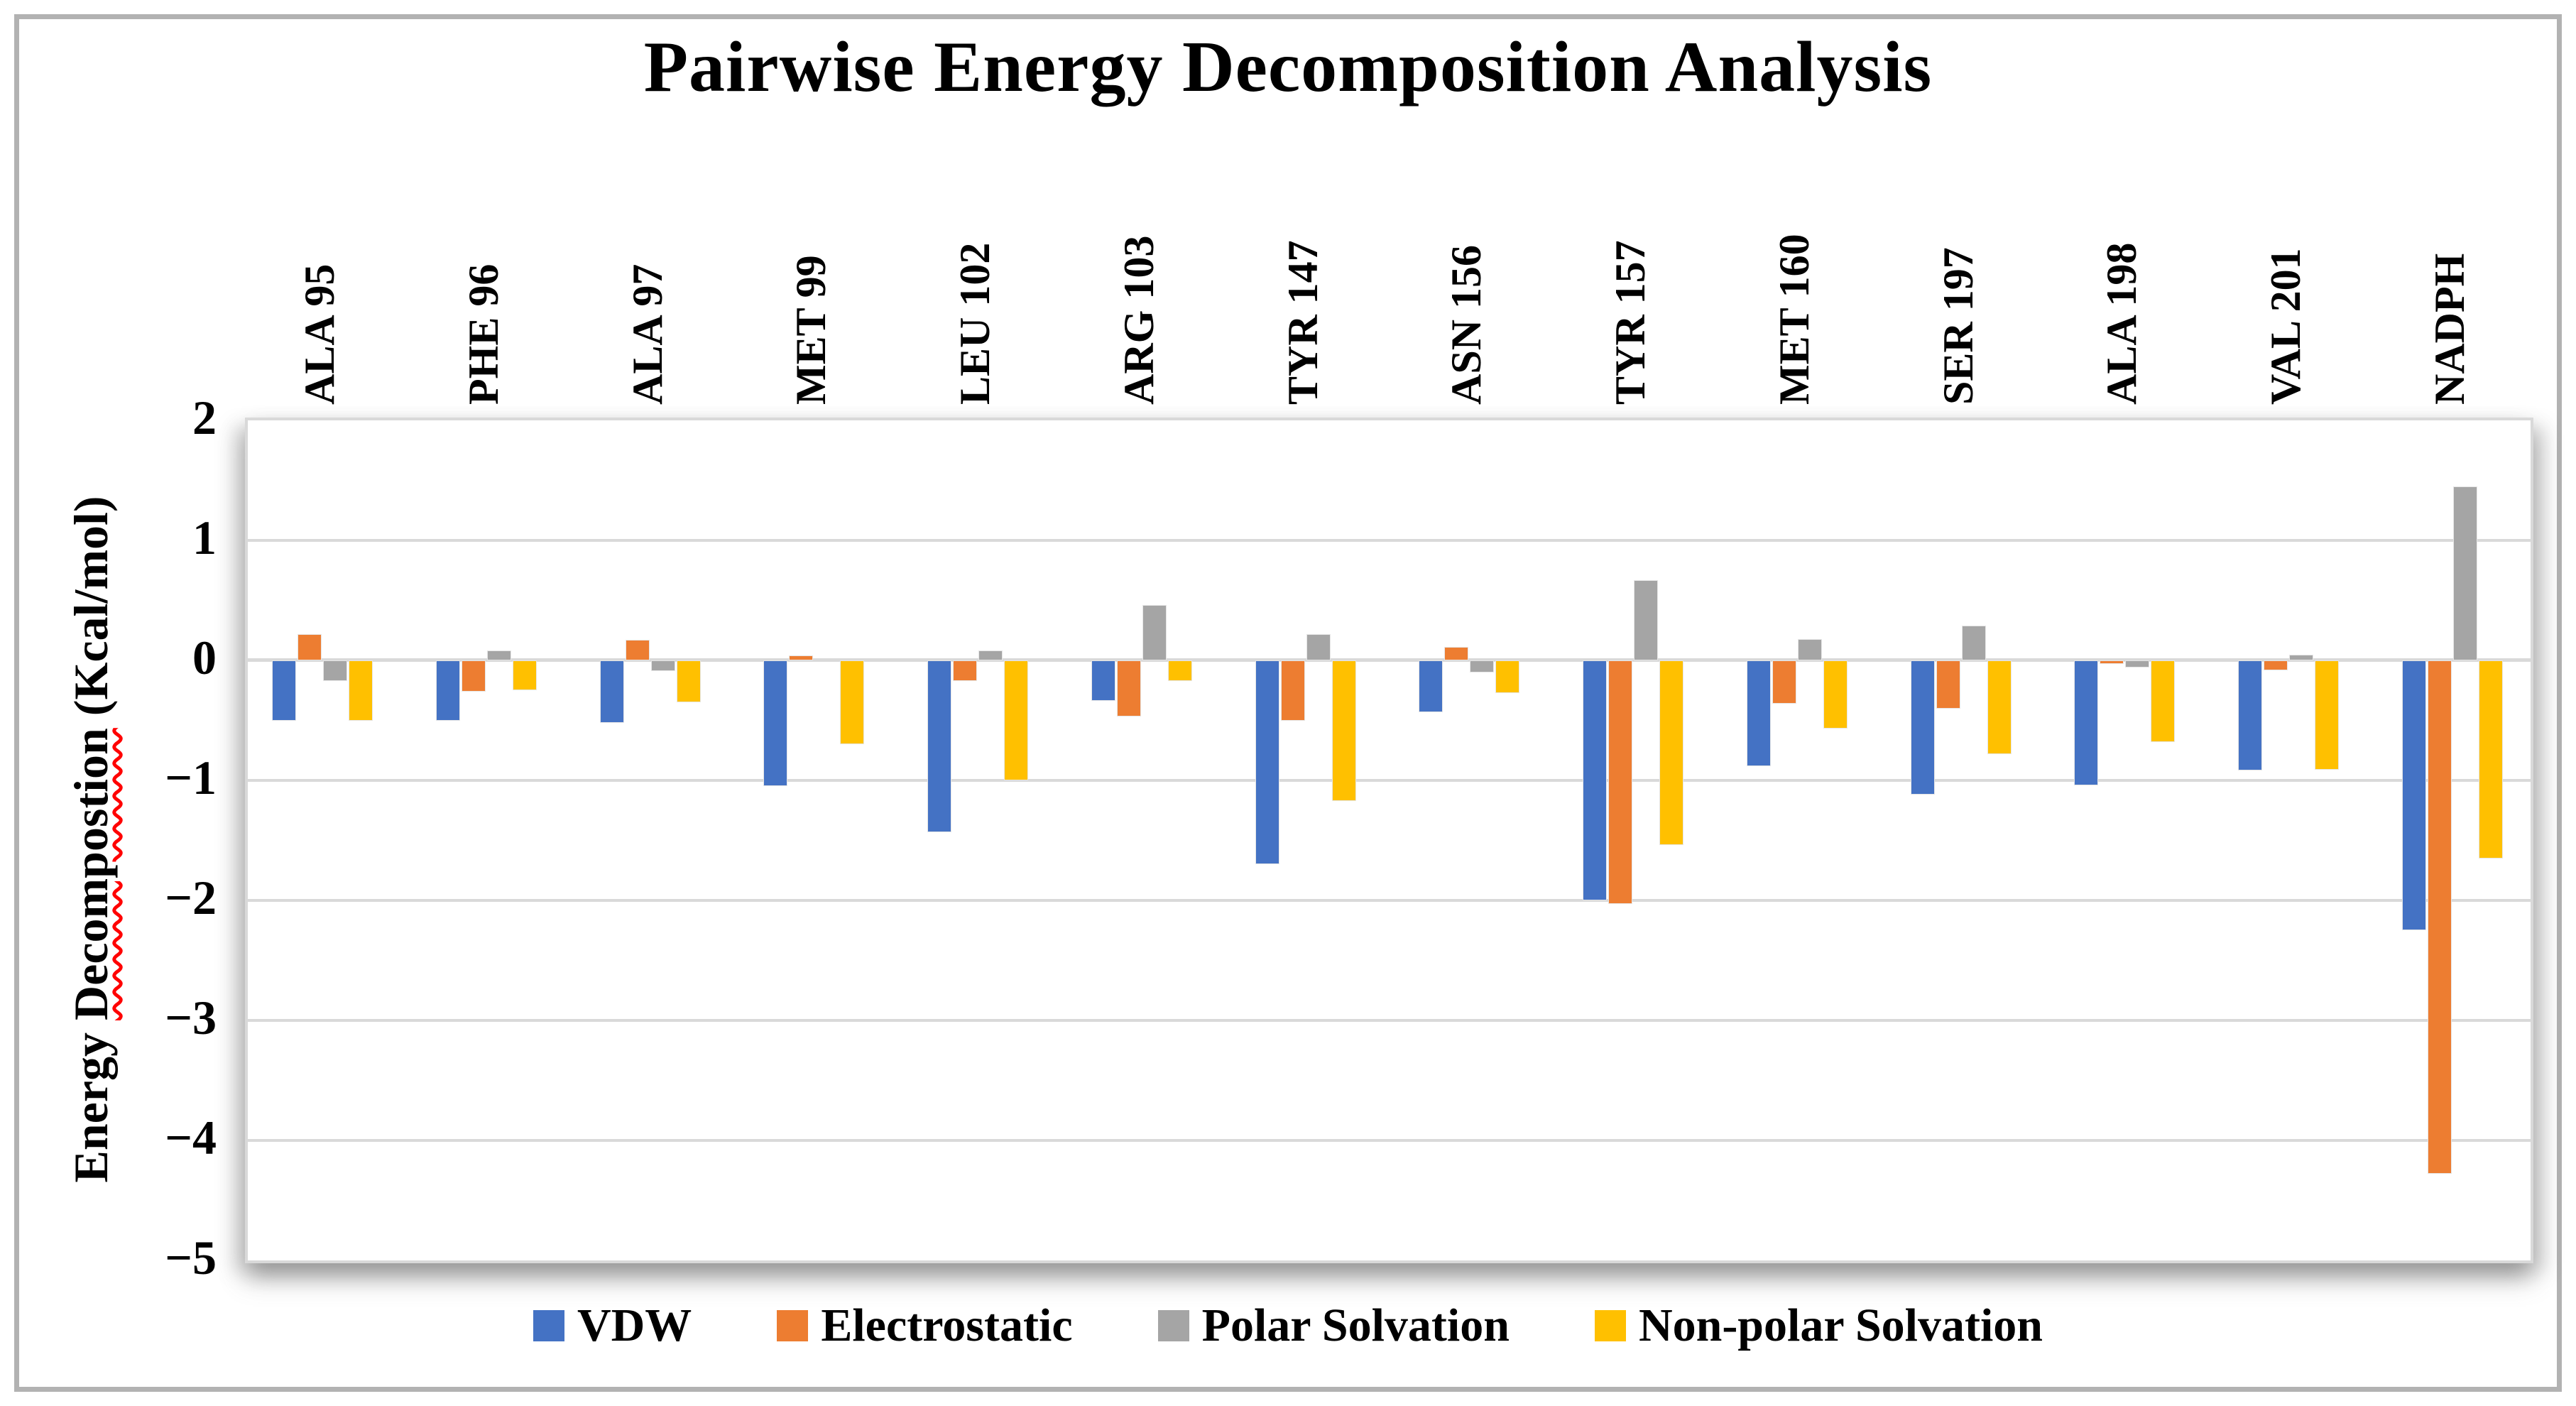  I want to click on x-category-label: ALA 95, so click(319, 334).